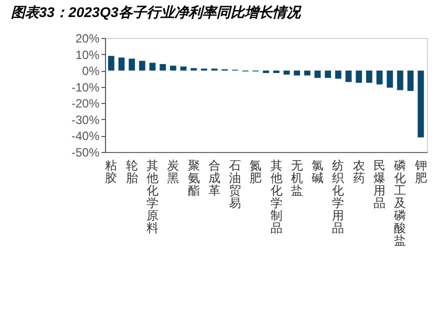 The width and height of the screenshot is (437, 327). I want to click on y-tick-label: -40%, so click(85, 136).